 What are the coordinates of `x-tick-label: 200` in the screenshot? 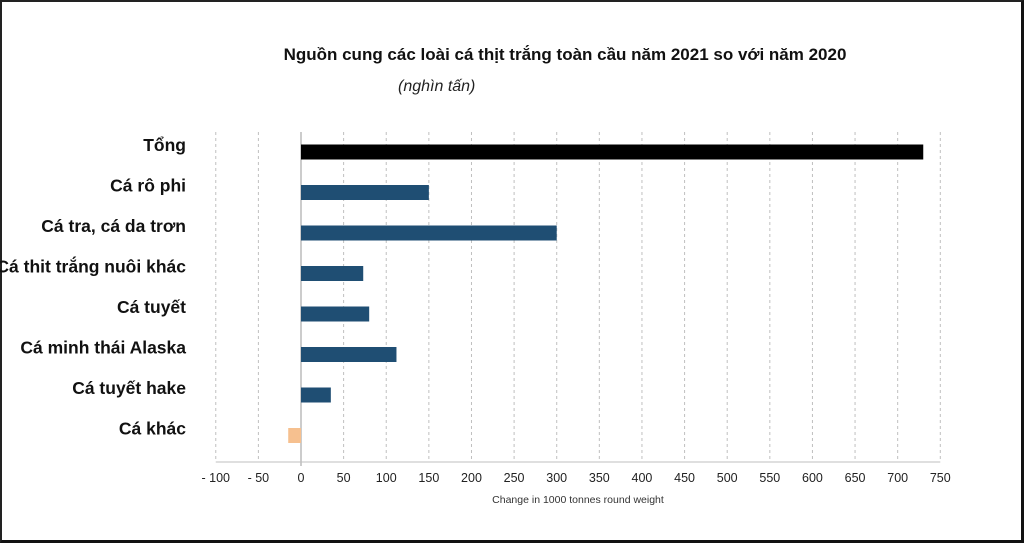 It's located at (471, 478).